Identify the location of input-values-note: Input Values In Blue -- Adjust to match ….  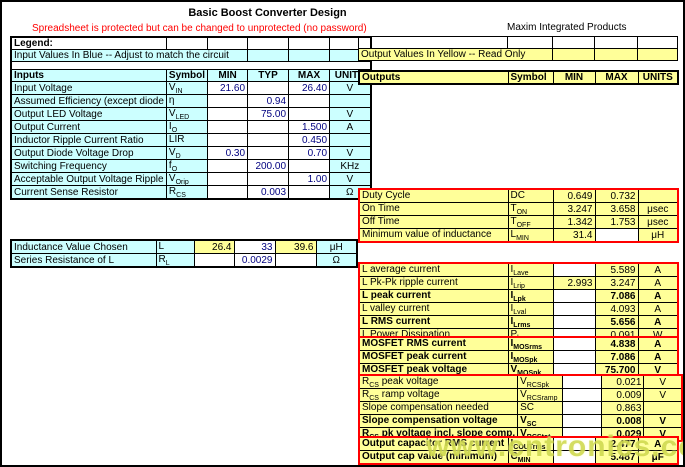
(129, 55).